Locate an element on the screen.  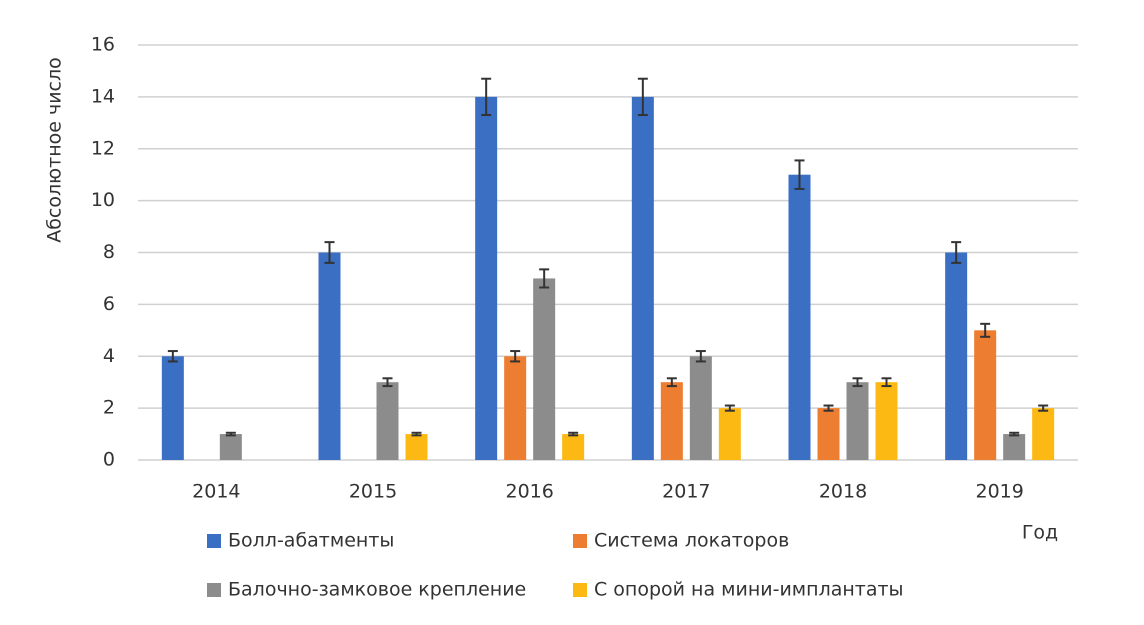
legend-label: Балочно-замковое крепление is located at coordinates (377, 590).